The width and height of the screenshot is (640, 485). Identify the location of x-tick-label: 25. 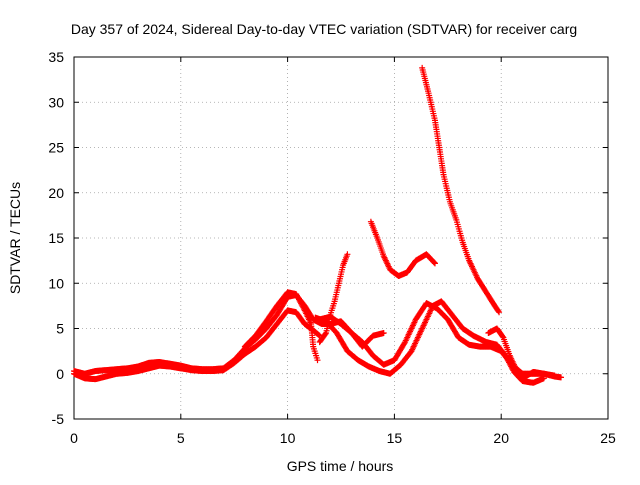
(608, 438).